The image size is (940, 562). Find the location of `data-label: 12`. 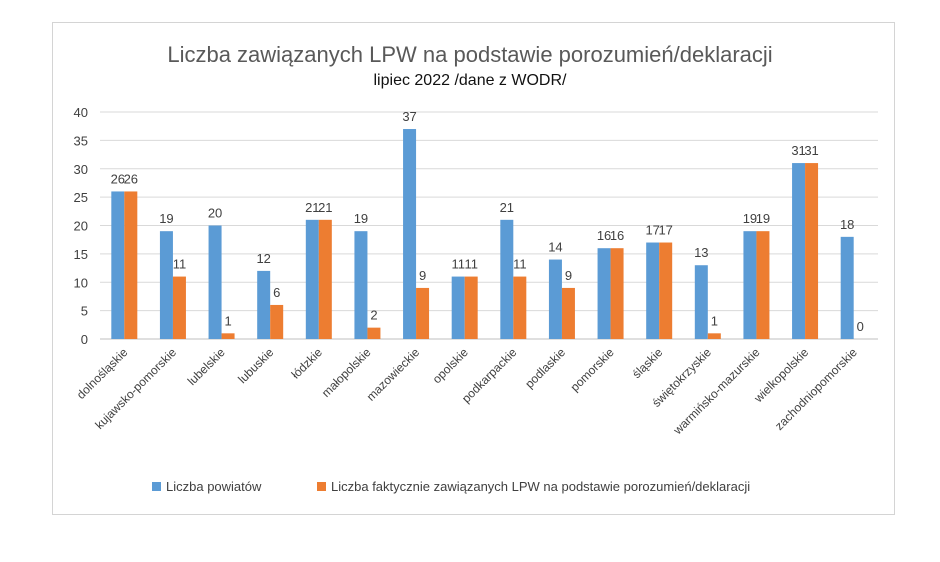

data-label: 12 is located at coordinates (263, 258).